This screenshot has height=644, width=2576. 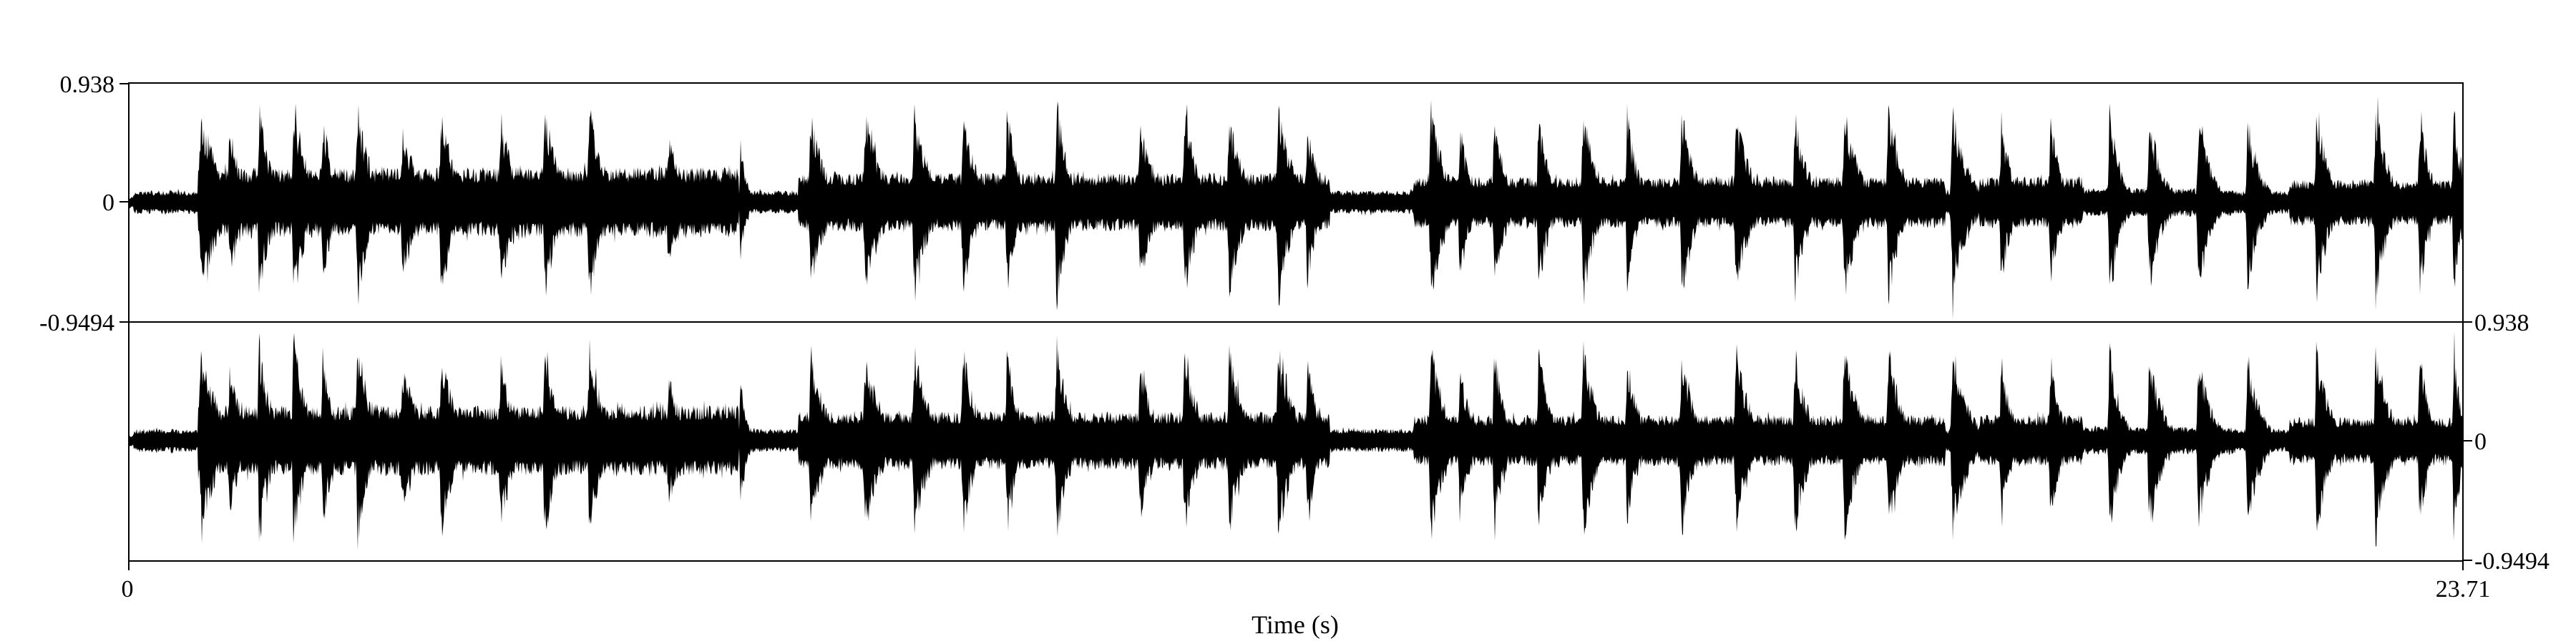 I want to click on ch2-ytick-zero-label: 0, so click(x=2480, y=442).